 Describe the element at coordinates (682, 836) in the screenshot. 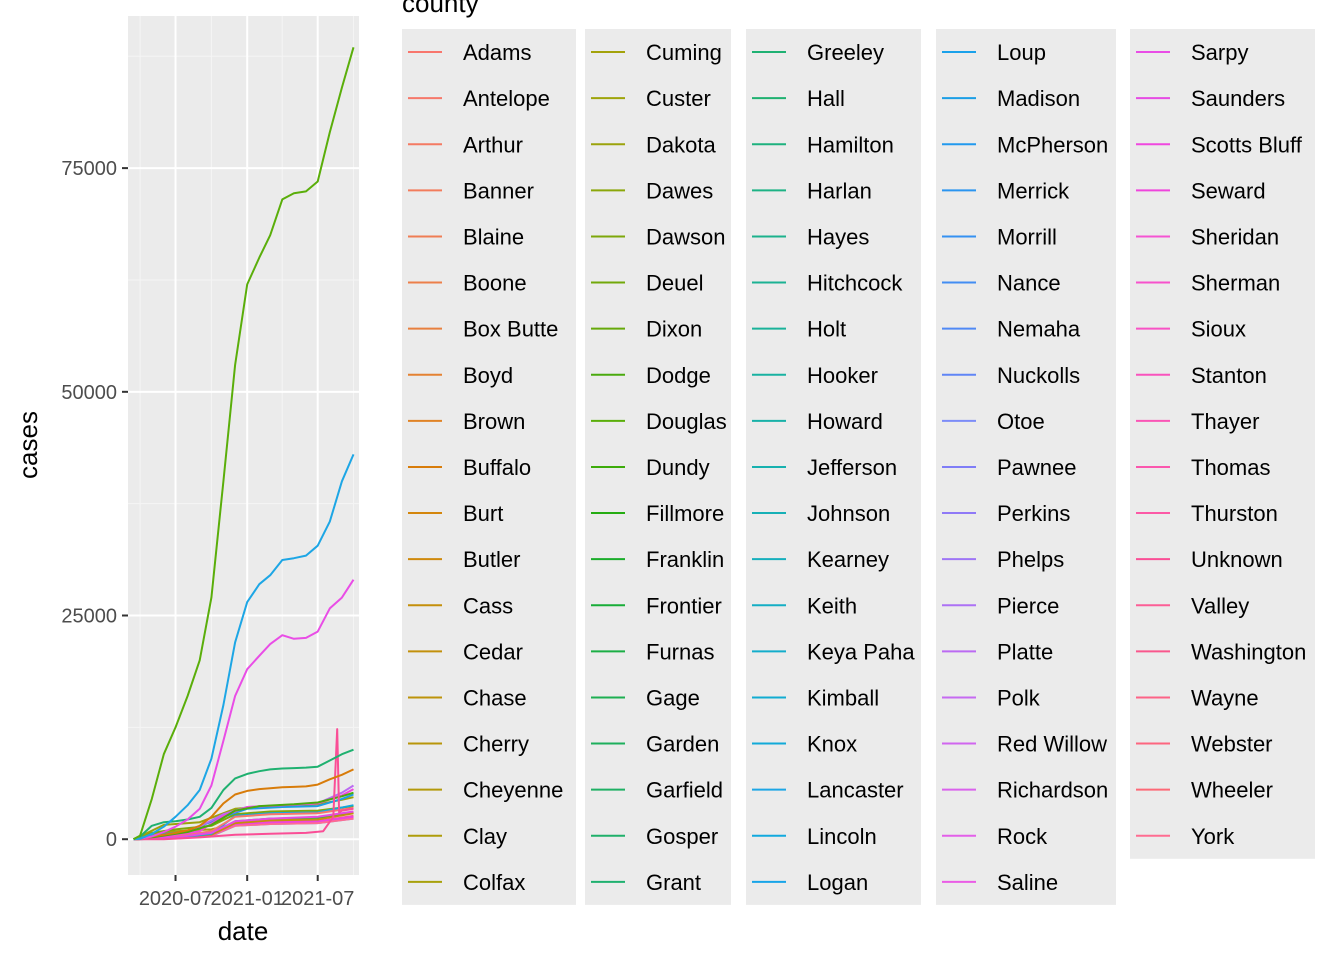

I see `legend-label: Gosper` at that location.